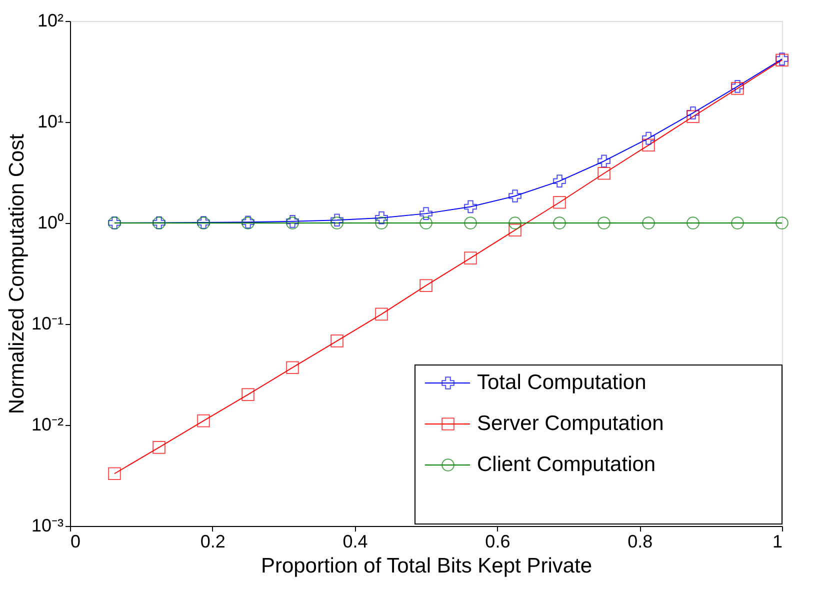 The height and width of the screenshot is (591, 822). Describe the element at coordinates (47, 324) in the screenshot. I see `y-tick-label: 10⁻¹` at that location.